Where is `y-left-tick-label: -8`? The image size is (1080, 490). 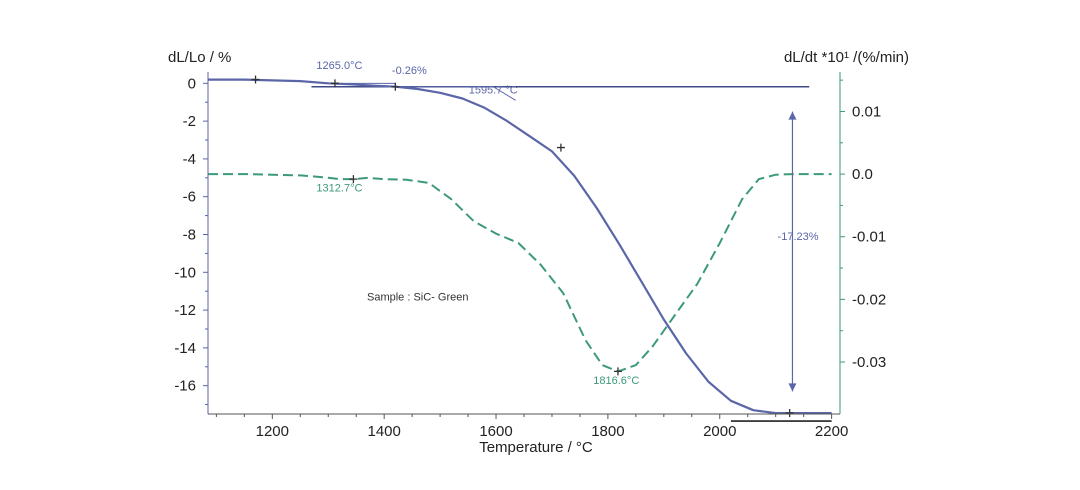
y-left-tick-label: -8 is located at coordinates (189, 234).